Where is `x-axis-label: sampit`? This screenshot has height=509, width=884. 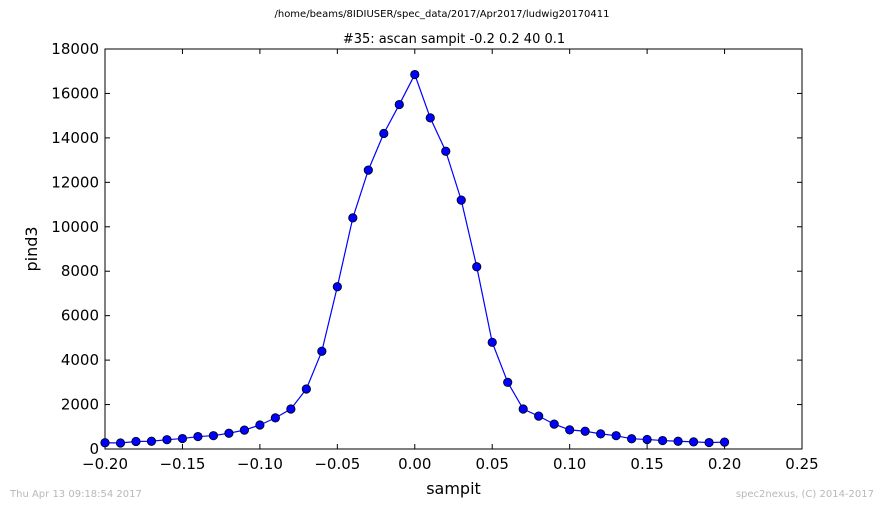
x-axis-label: sampit is located at coordinates (453, 488).